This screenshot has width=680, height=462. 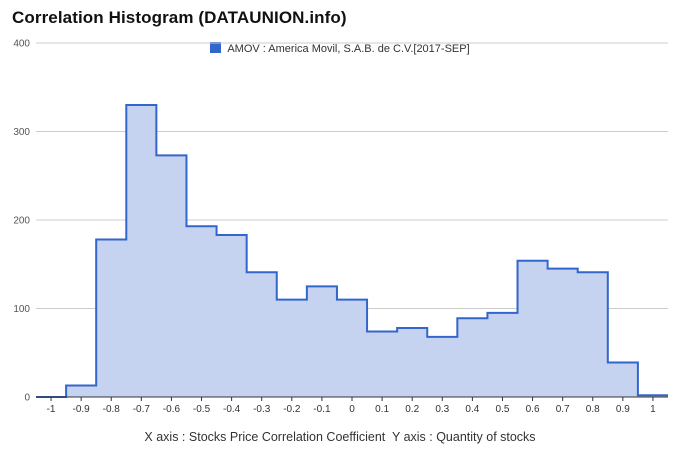 I want to click on x-axis, so click(x=352, y=398).